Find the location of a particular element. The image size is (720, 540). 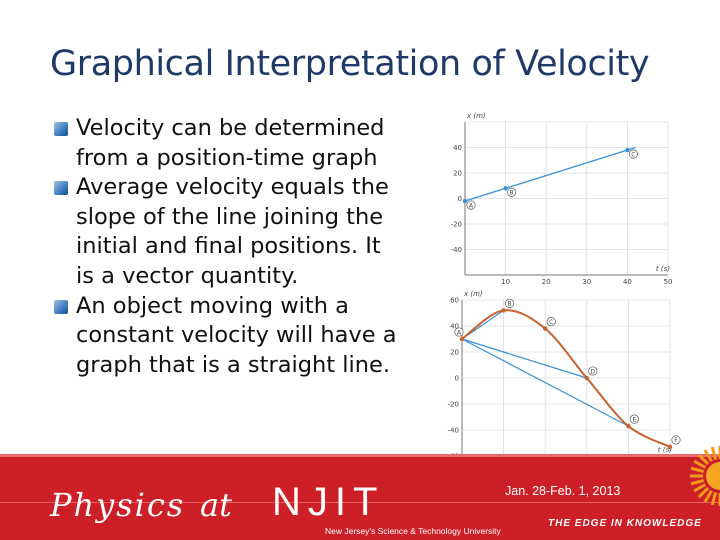

bullet-line: slope of the line joining the is located at coordinates (230, 216).